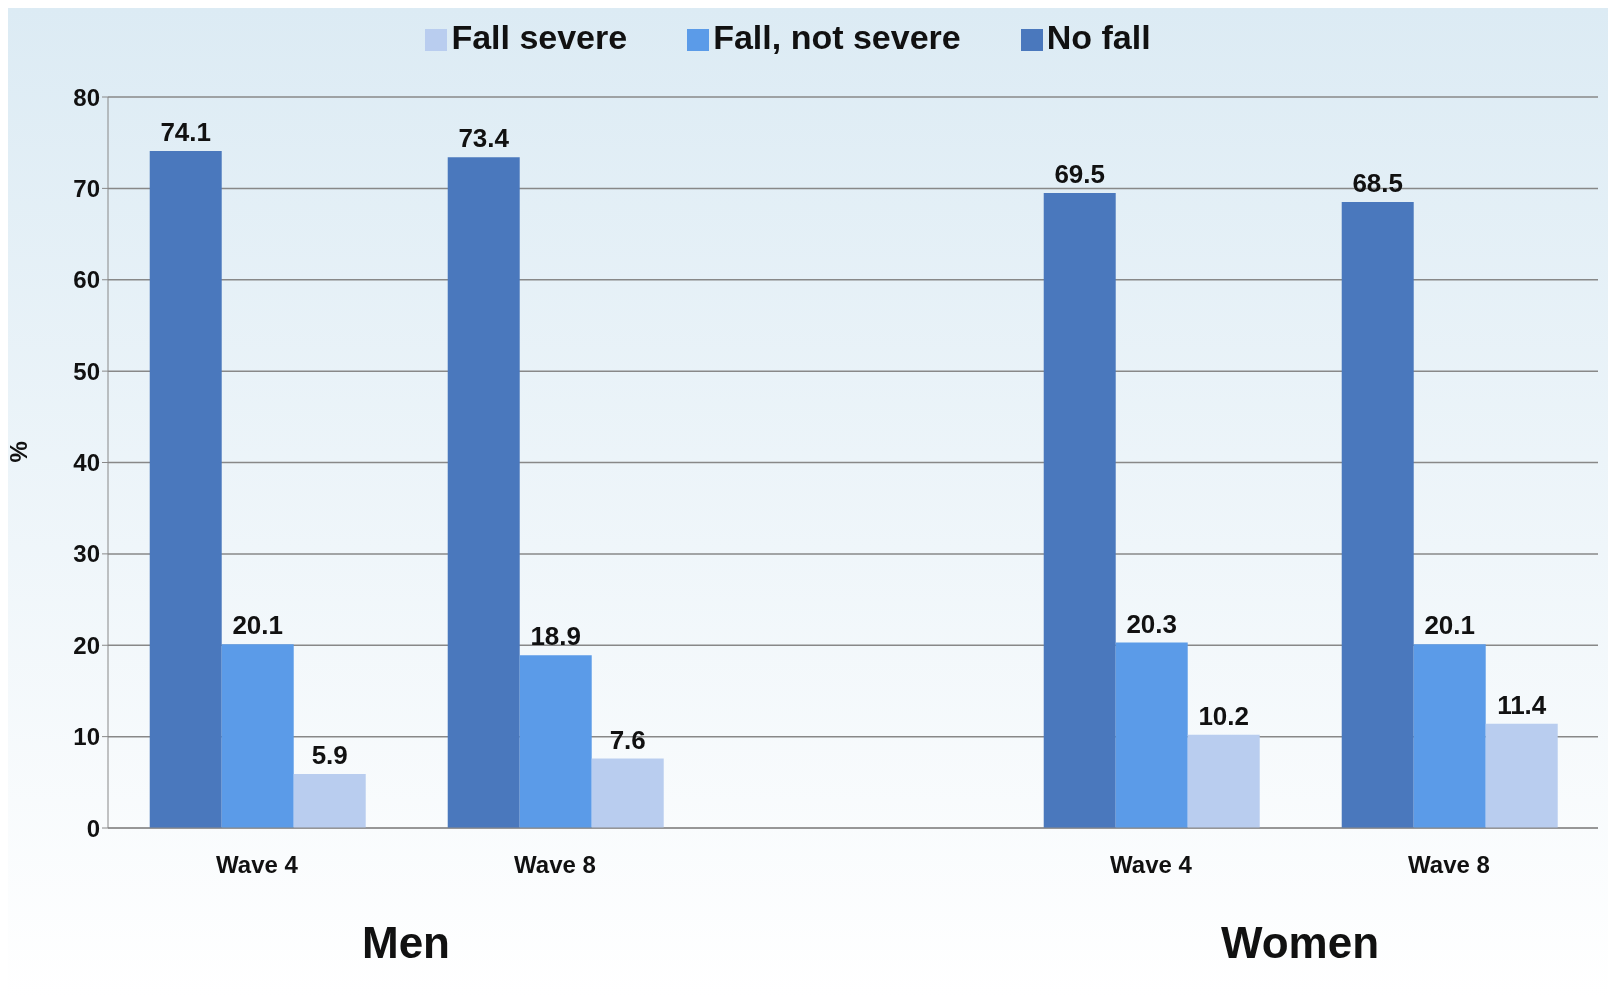 This screenshot has width=1621, height=1005. Describe the element at coordinates (1522, 704) in the screenshot. I see `data-label: 11.4` at that location.